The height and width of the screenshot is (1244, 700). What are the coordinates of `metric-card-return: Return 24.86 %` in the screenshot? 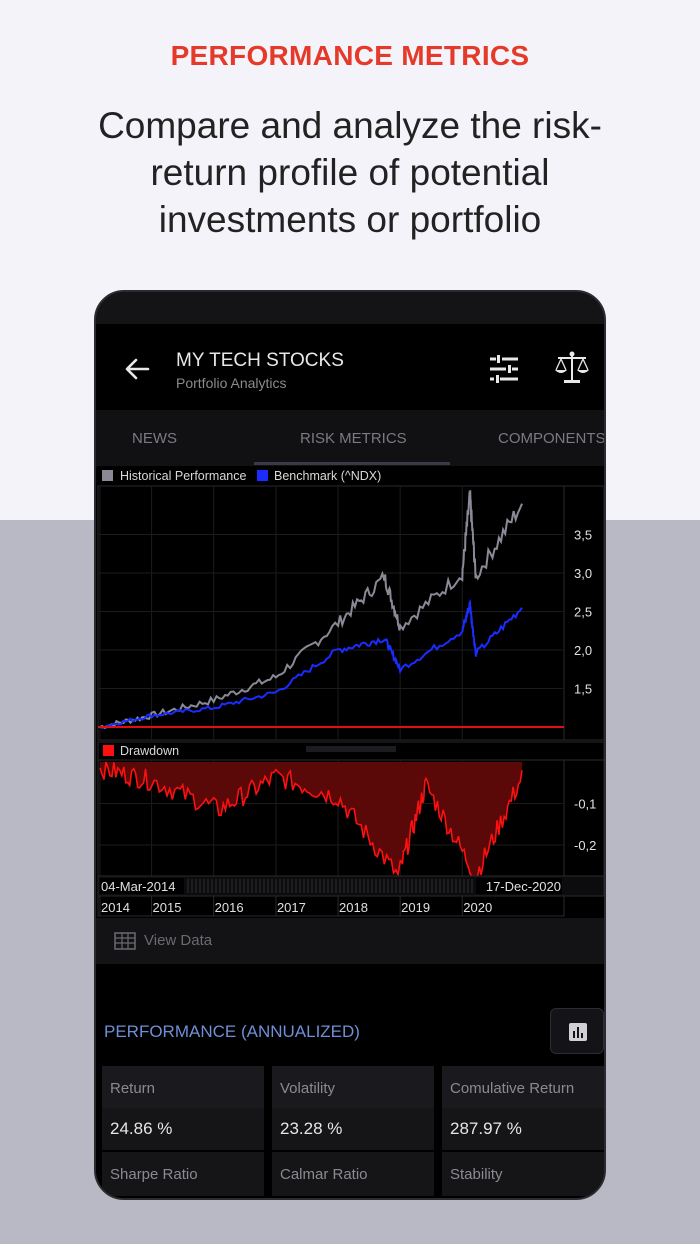 It's located at (183, 1108).